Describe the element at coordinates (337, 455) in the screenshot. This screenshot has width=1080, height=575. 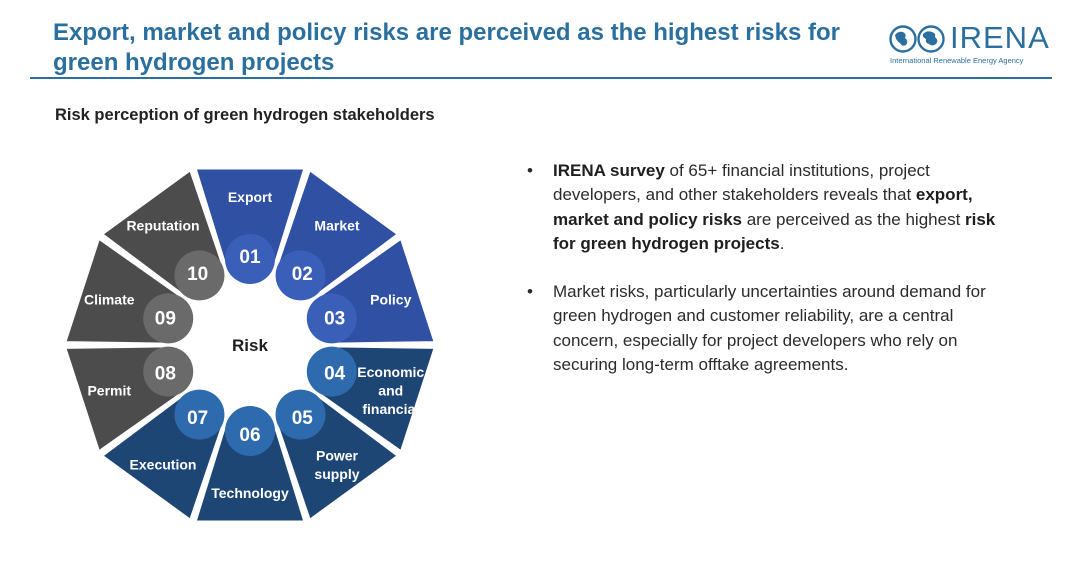
I see `segment-label: Power` at that location.